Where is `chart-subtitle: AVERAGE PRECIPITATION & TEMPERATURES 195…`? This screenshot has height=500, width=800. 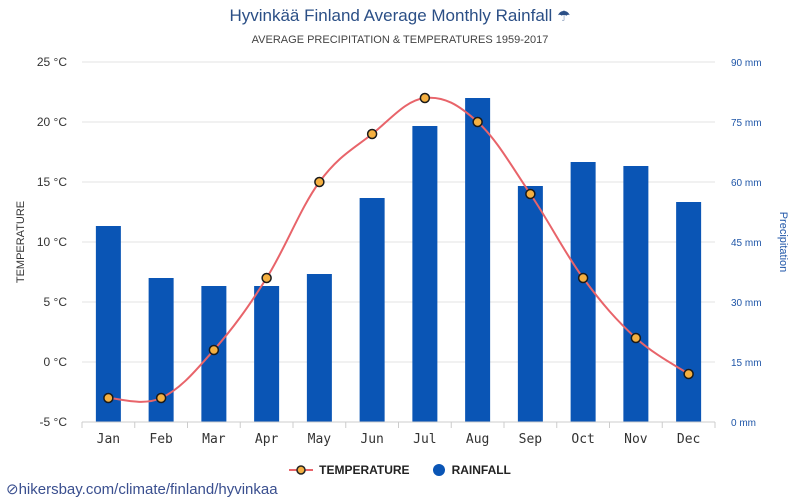
chart-subtitle: AVERAGE PRECIPITATION & TEMPERATURES 195… is located at coordinates (400, 40).